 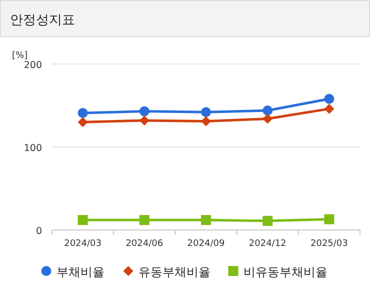 What do you see at coordinates (285, 272) in the screenshot?
I see `legend-label: 비유동부채비율` at bounding box center [285, 272].